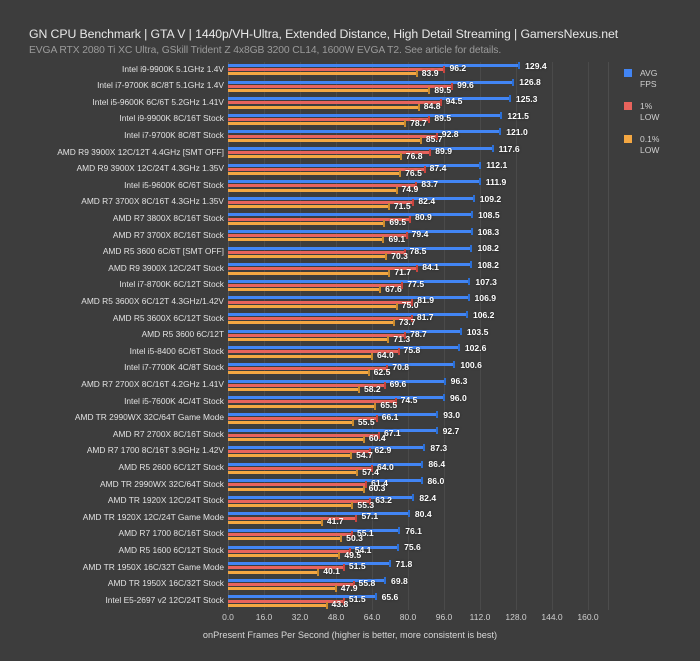 Image resolution: width=700 pixels, height=661 pixels. What do you see at coordinates (423, 217) in the screenshot?
I see `value-label-1-low: 80.9` at bounding box center [423, 217].